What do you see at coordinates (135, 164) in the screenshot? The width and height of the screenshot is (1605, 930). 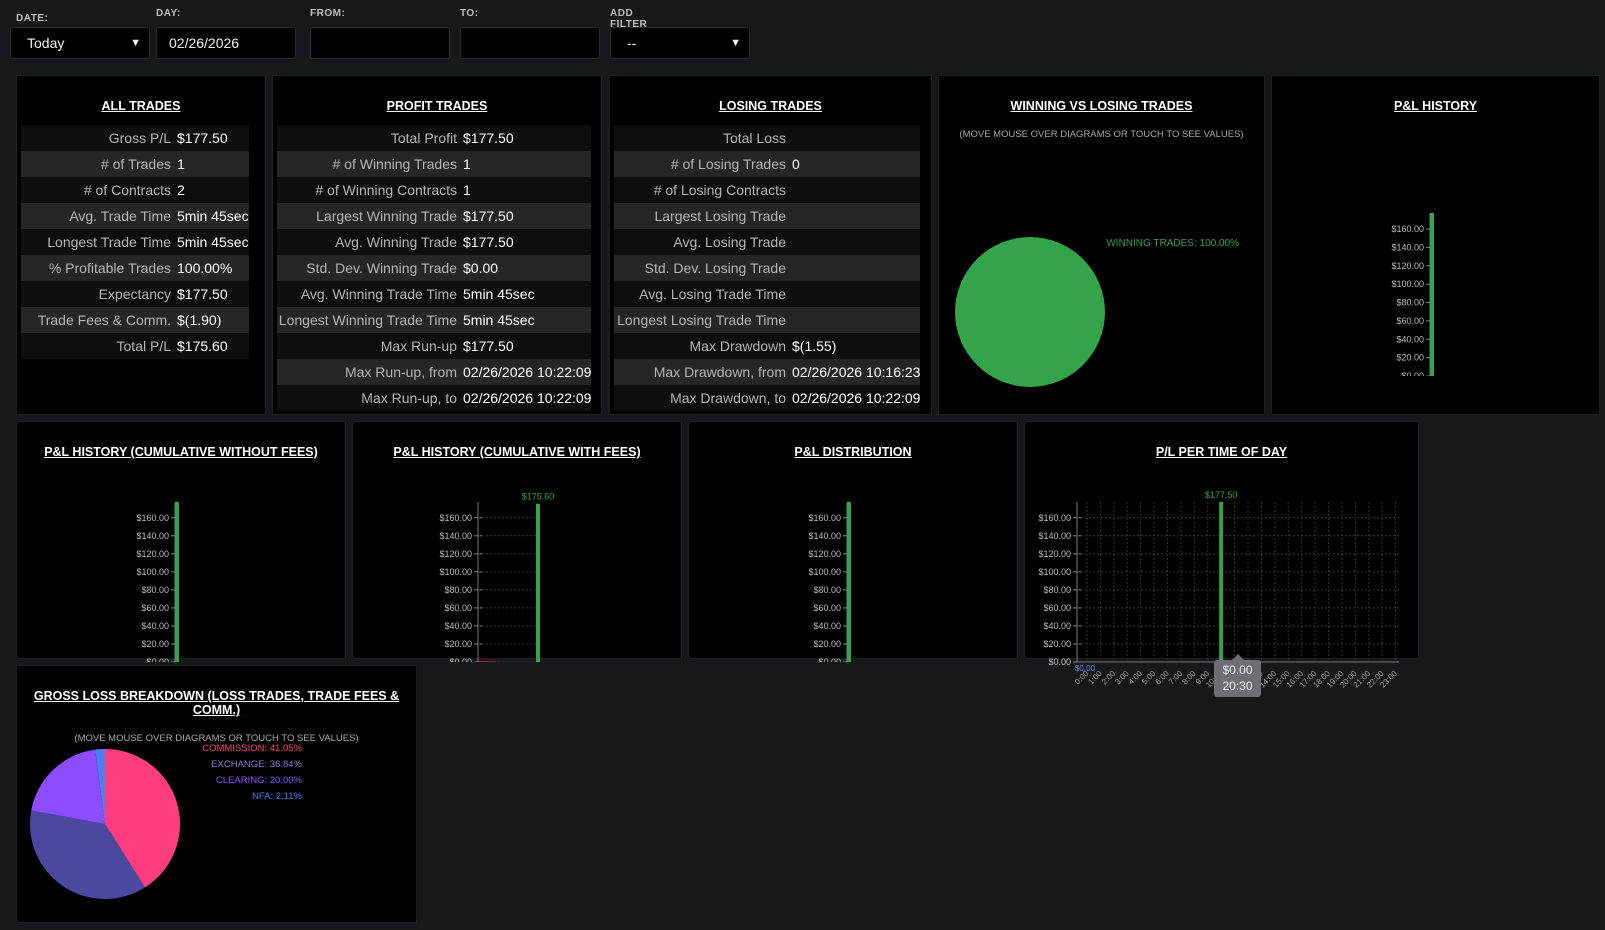 I see `stat-row: # of Trades 1` at bounding box center [135, 164].